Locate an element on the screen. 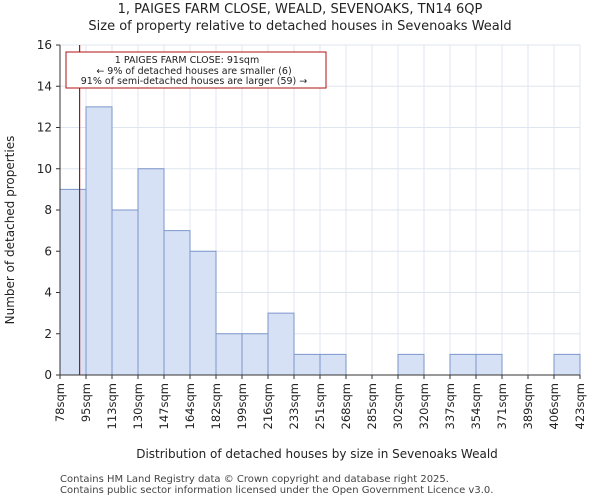  bar-182sqm is located at coordinates (229, 354).